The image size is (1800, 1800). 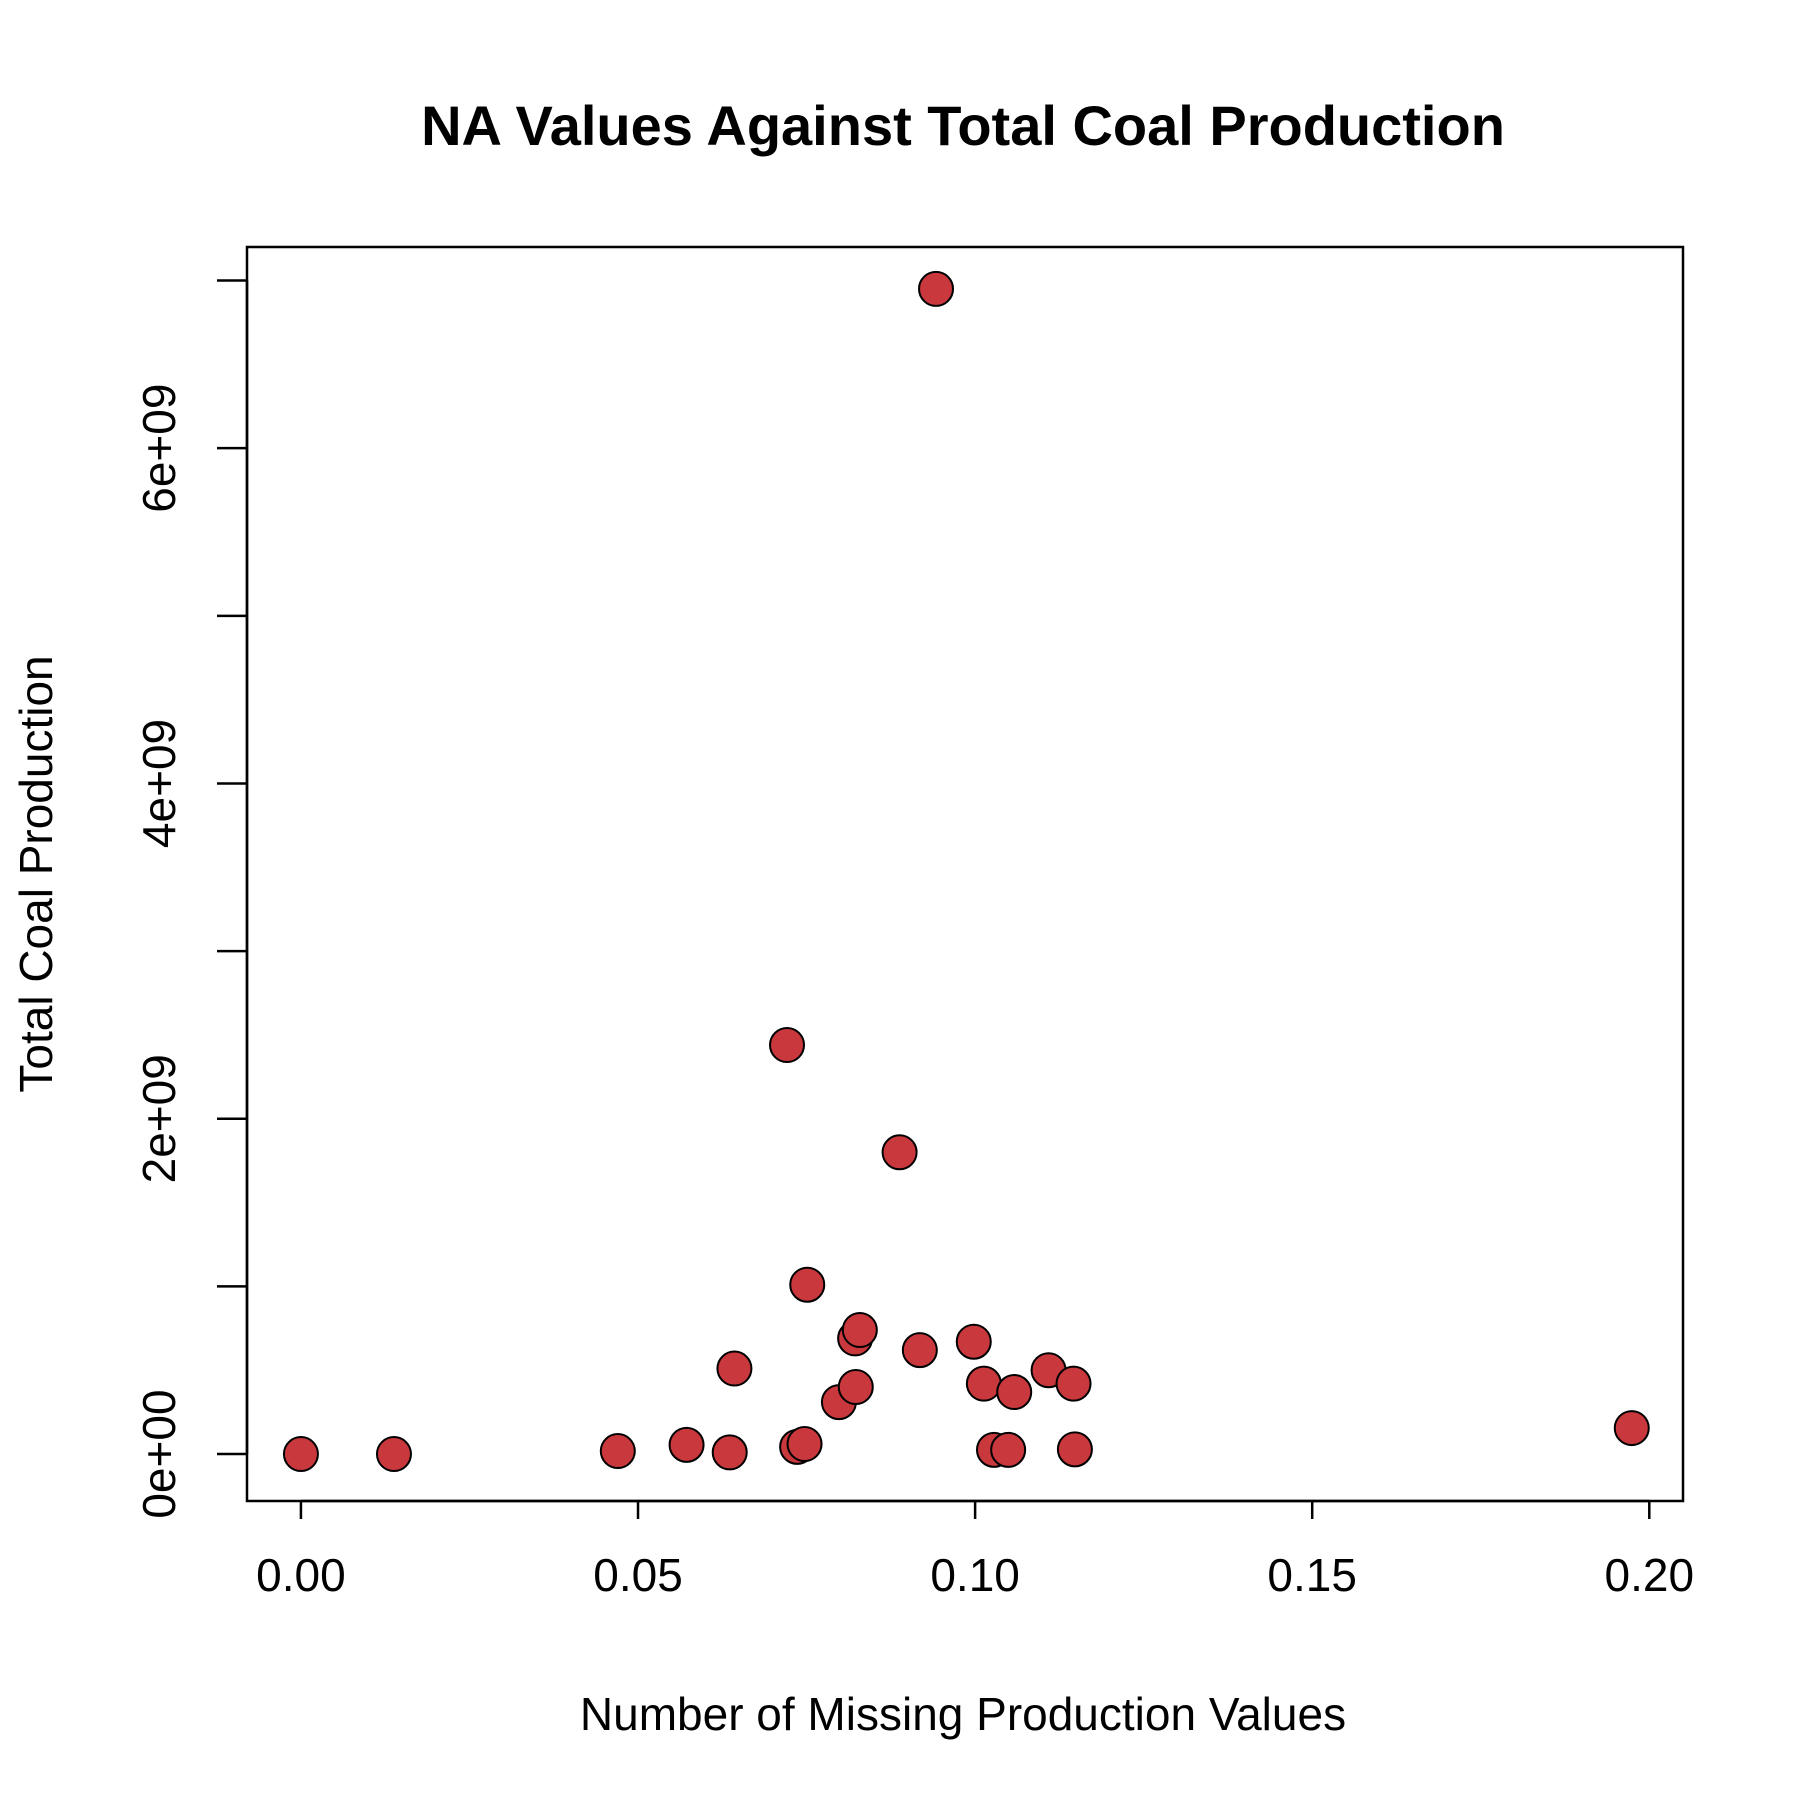 What do you see at coordinates (963, 125) in the screenshot?
I see `chart-title: NA Values Against Total Coal Production` at bounding box center [963, 125].